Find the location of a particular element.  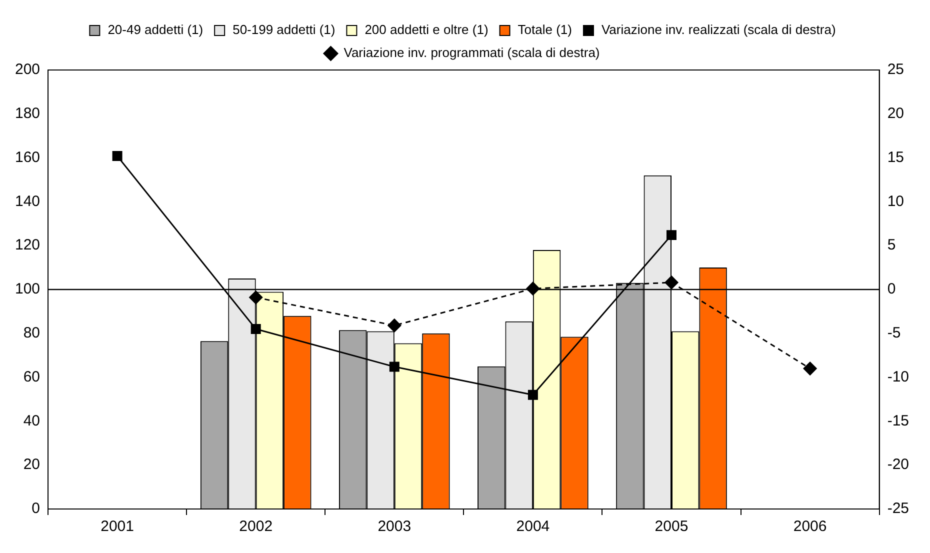

x-tick-label: 2001 is located at coordinates (117, 527).